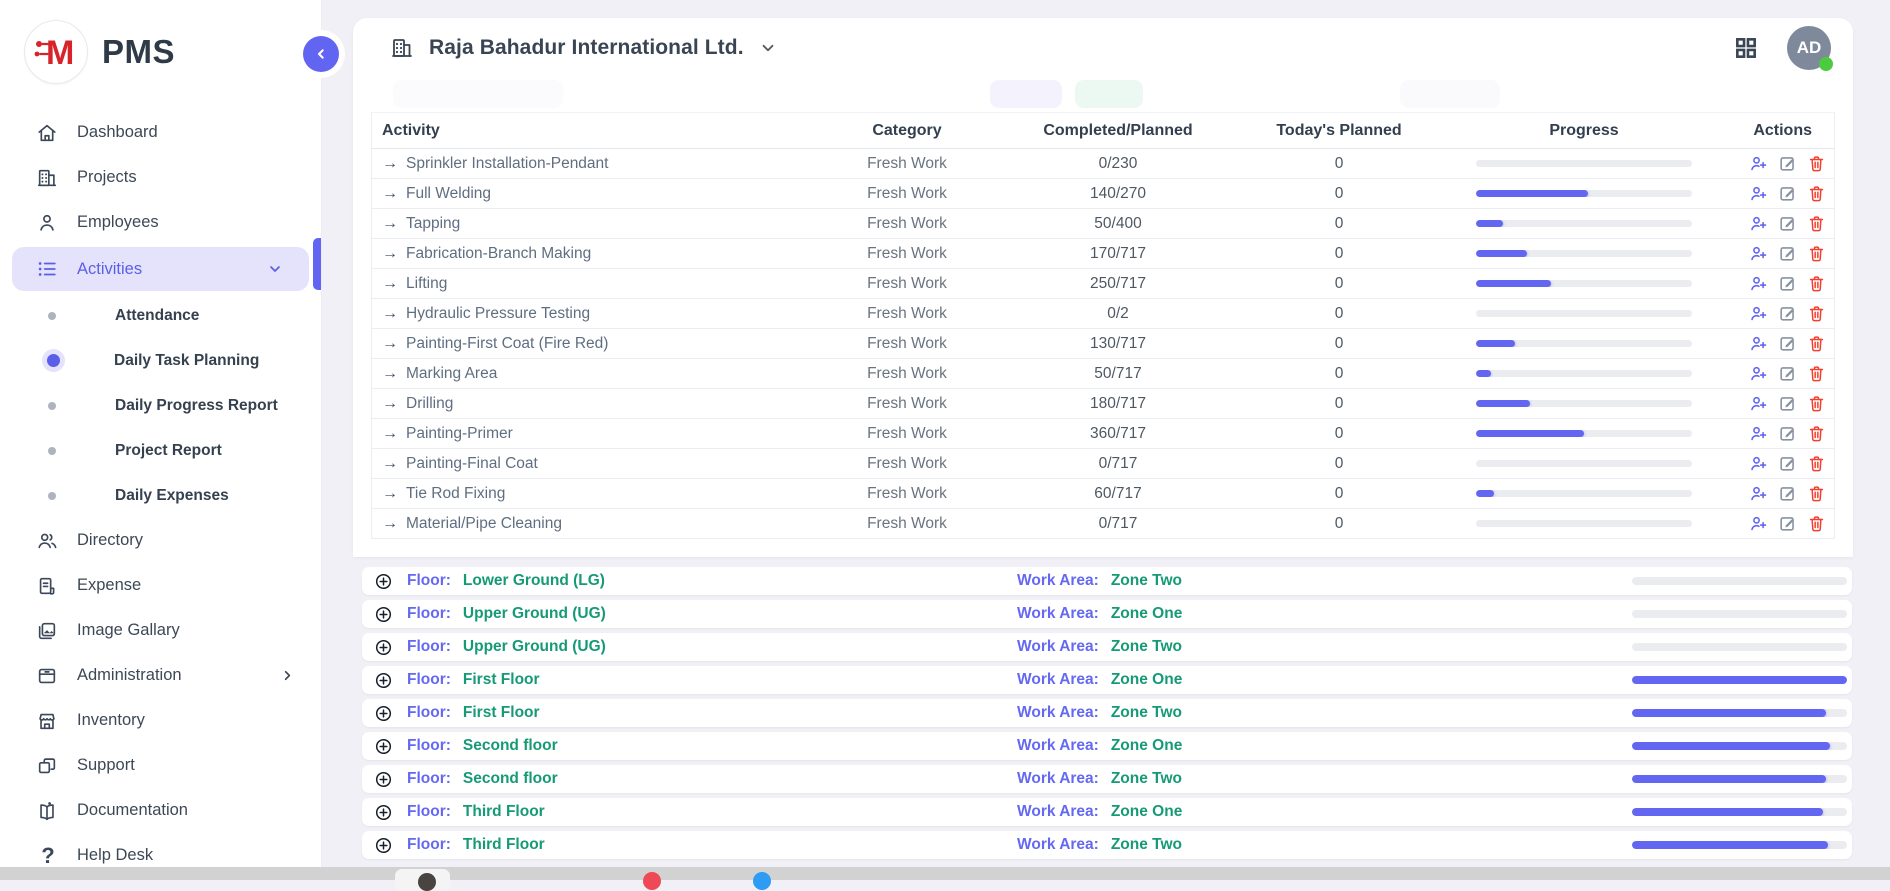 The width and height of the screenshot is (1890, 891). Describe the element at coordinates (160, 269) in the screenshot. I see `sidebar-item-activities: Activities` at that location.